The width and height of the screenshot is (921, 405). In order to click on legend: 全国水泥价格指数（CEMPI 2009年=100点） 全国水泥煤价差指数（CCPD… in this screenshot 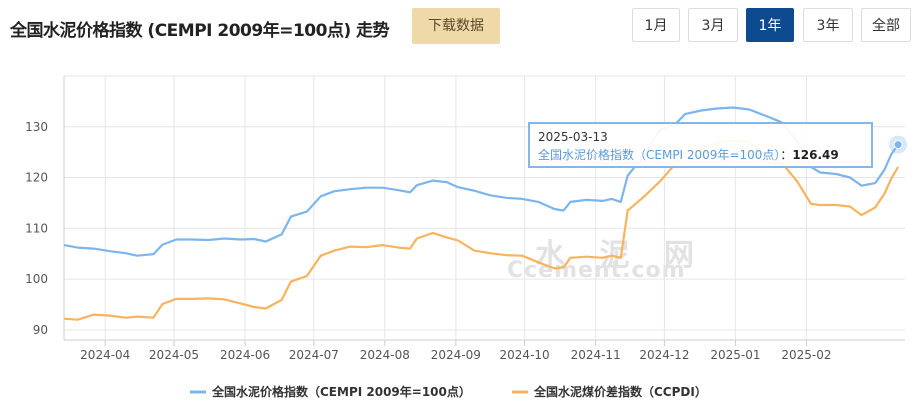, I will do `click(448, 391)`.